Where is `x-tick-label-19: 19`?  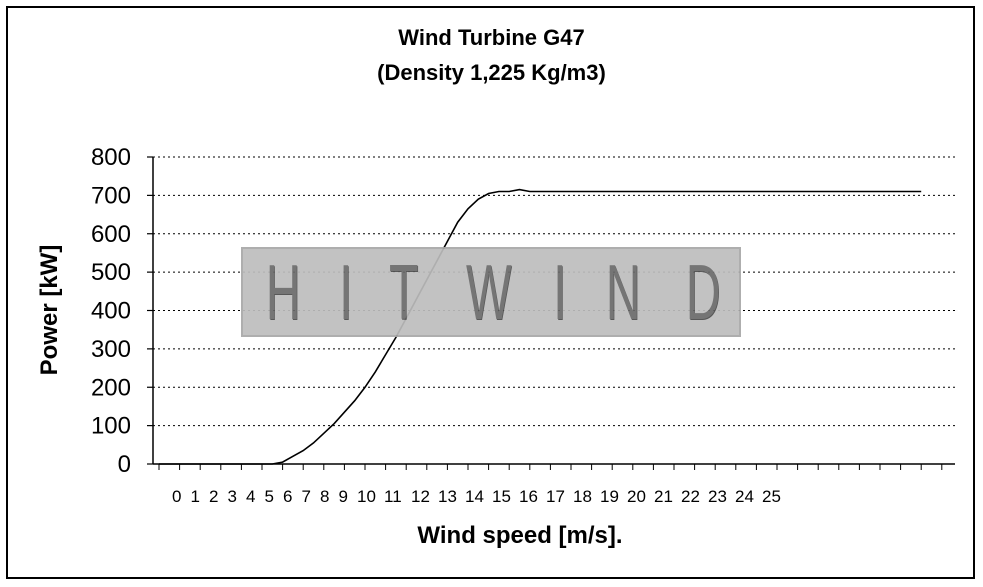 x-tick-label-19: 19 is located at coordinates (609, 496).